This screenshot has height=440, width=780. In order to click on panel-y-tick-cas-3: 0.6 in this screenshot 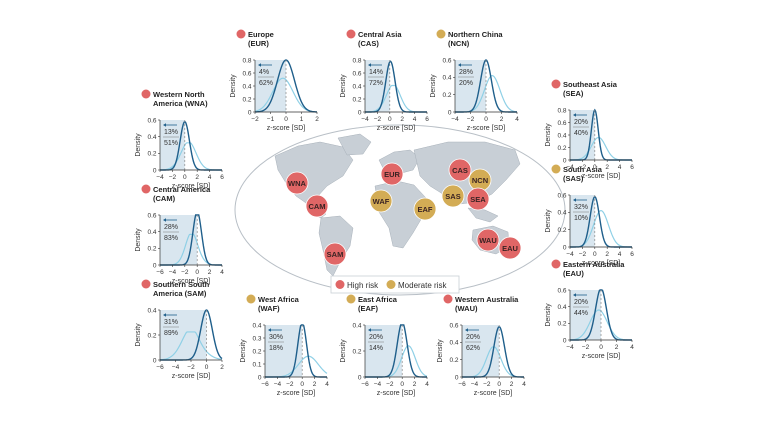, I will do `click(356, 73)`.